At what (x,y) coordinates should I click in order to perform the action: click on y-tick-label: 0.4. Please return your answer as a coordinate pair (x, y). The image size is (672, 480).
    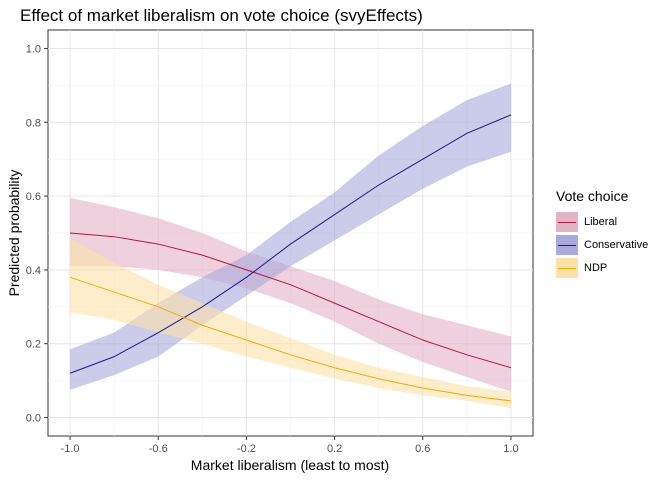
    Looking at the image, I should click on (33, 271).